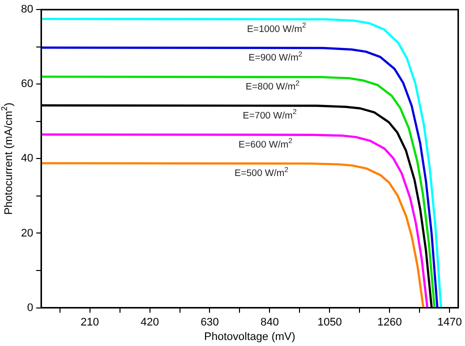  Describe the element at coordinates (27, 10) in the screenshot. I see `y-tick-label: 80` at that location.